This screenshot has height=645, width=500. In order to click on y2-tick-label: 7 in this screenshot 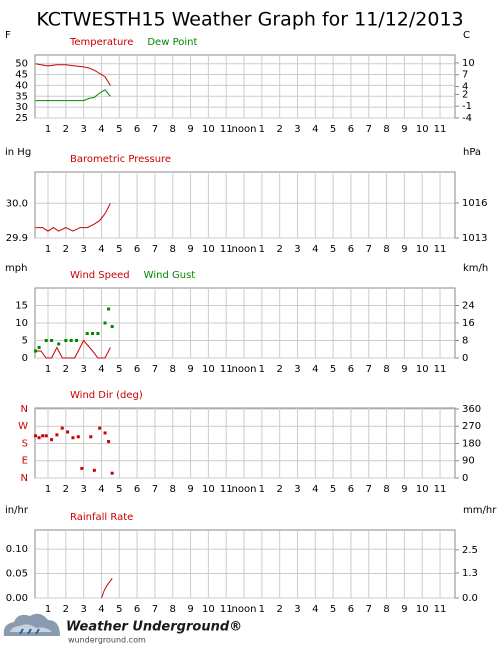, I will do `click(465, 75)`.